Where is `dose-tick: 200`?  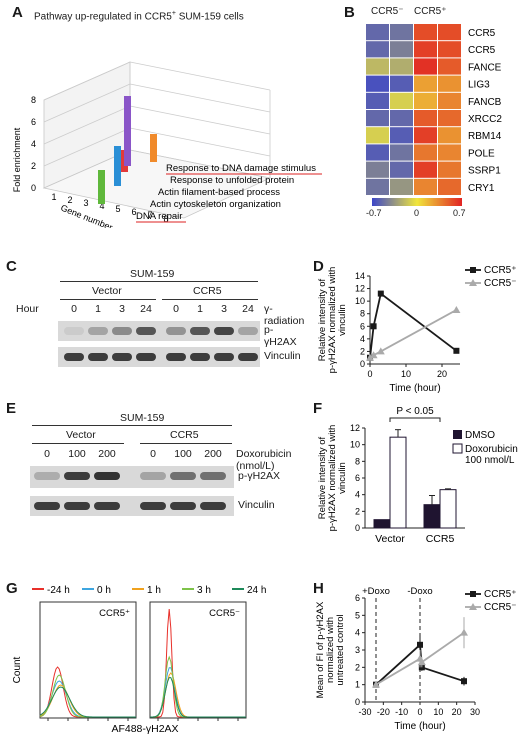
dose-tick: 200 is located at coordinates (213, 454).